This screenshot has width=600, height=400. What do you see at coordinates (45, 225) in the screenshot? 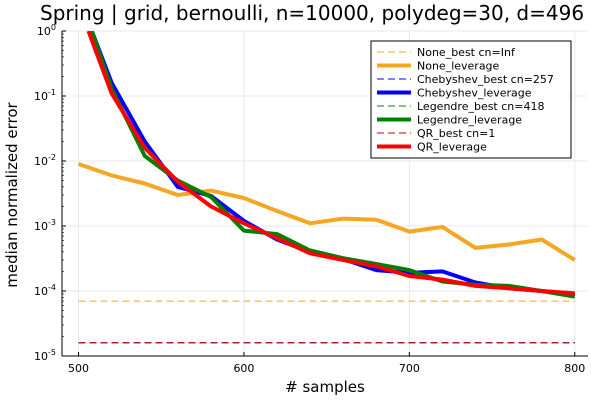
I see `y-tick-label: 10⁻³` at bounding box center [45, 225].